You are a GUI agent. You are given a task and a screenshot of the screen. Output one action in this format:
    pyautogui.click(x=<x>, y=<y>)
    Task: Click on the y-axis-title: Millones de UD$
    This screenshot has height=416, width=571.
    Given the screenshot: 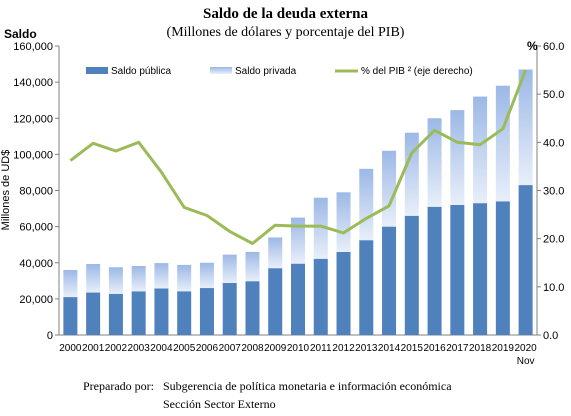 What is the action you would take?
    pyautogui.click(x=6, y=190)
    